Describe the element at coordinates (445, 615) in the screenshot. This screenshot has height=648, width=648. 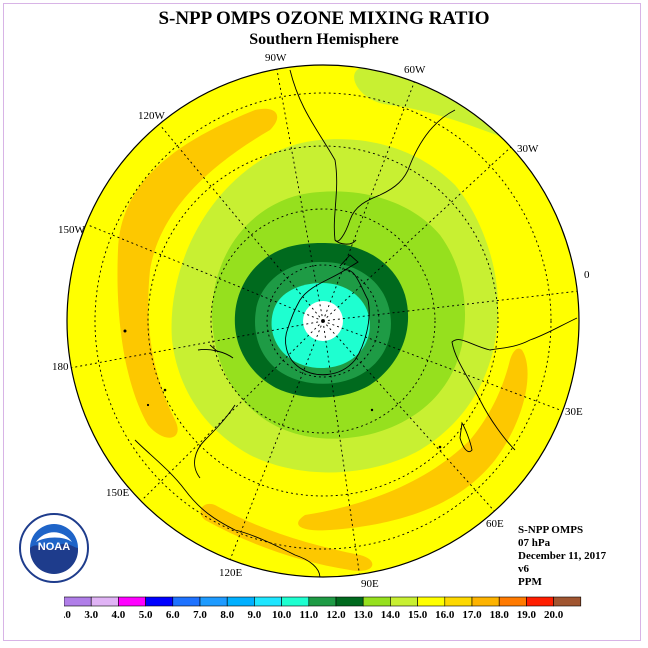
I see `colorbar-tick-label: 16.0` at that location.